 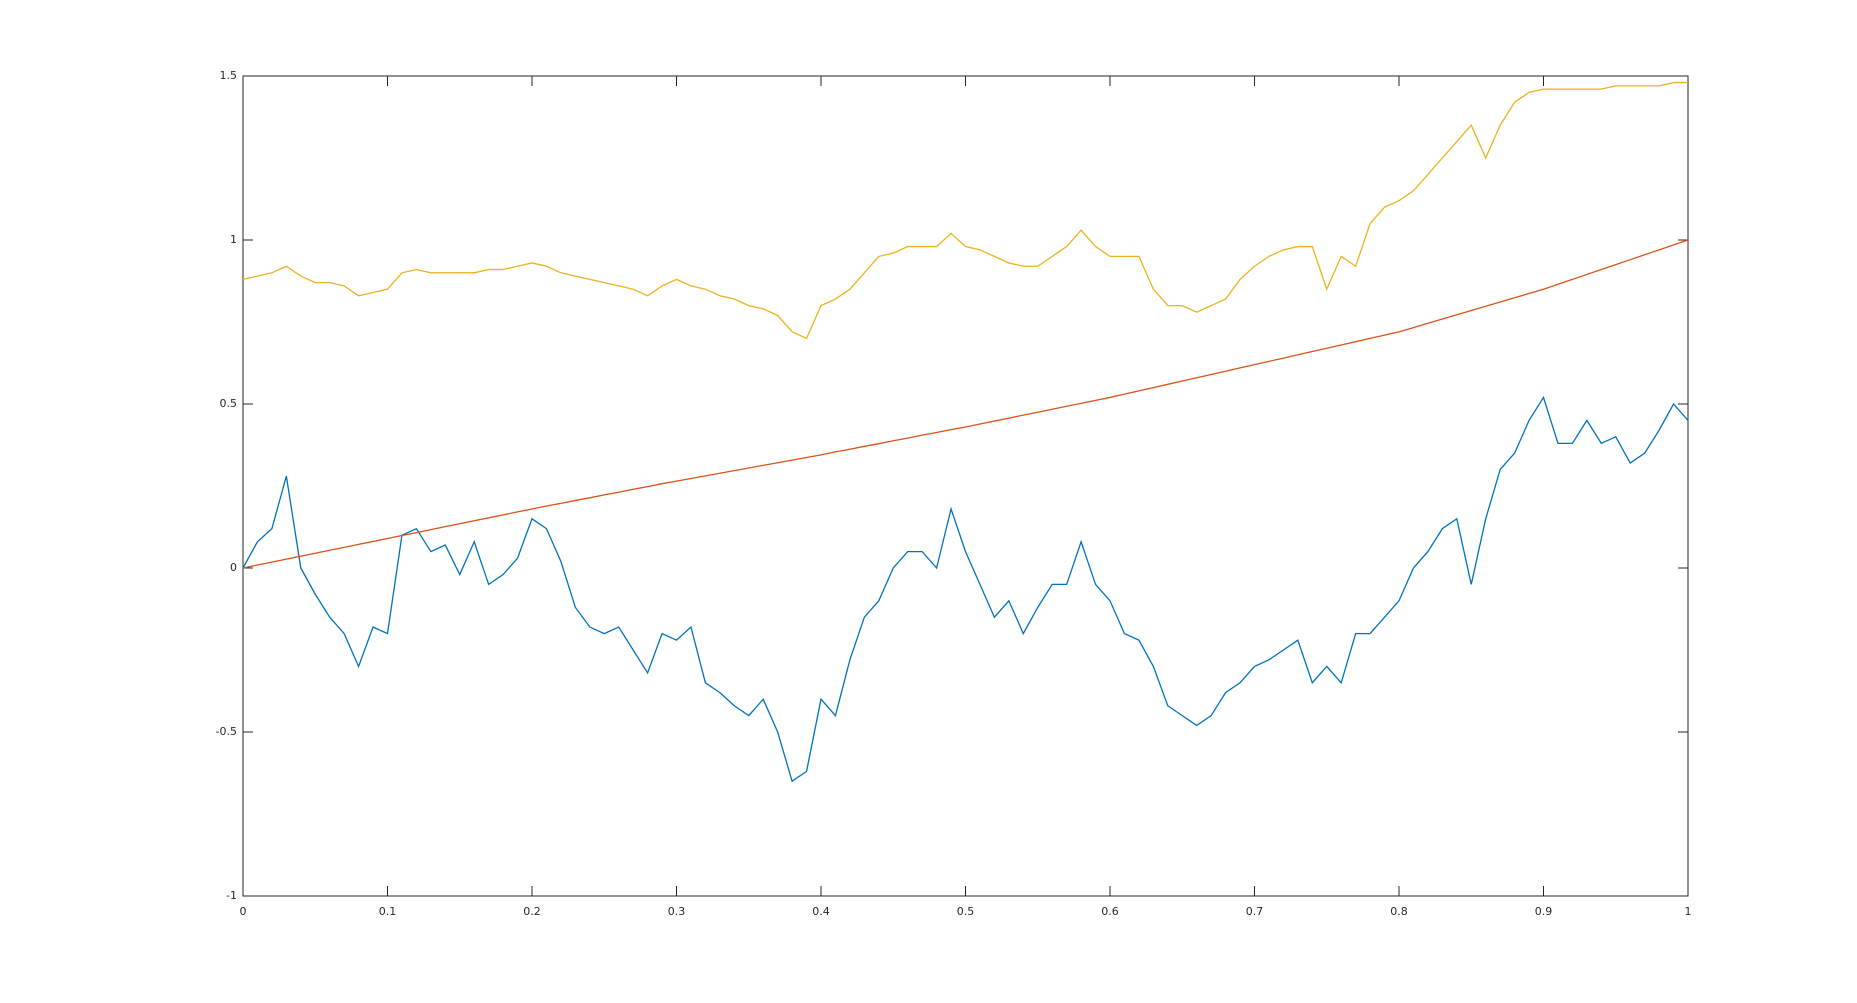 What do you see at coordinates (231, 895) in the screenshot?
I see `y-tick-label: -1` at bounding box center [231, 895].